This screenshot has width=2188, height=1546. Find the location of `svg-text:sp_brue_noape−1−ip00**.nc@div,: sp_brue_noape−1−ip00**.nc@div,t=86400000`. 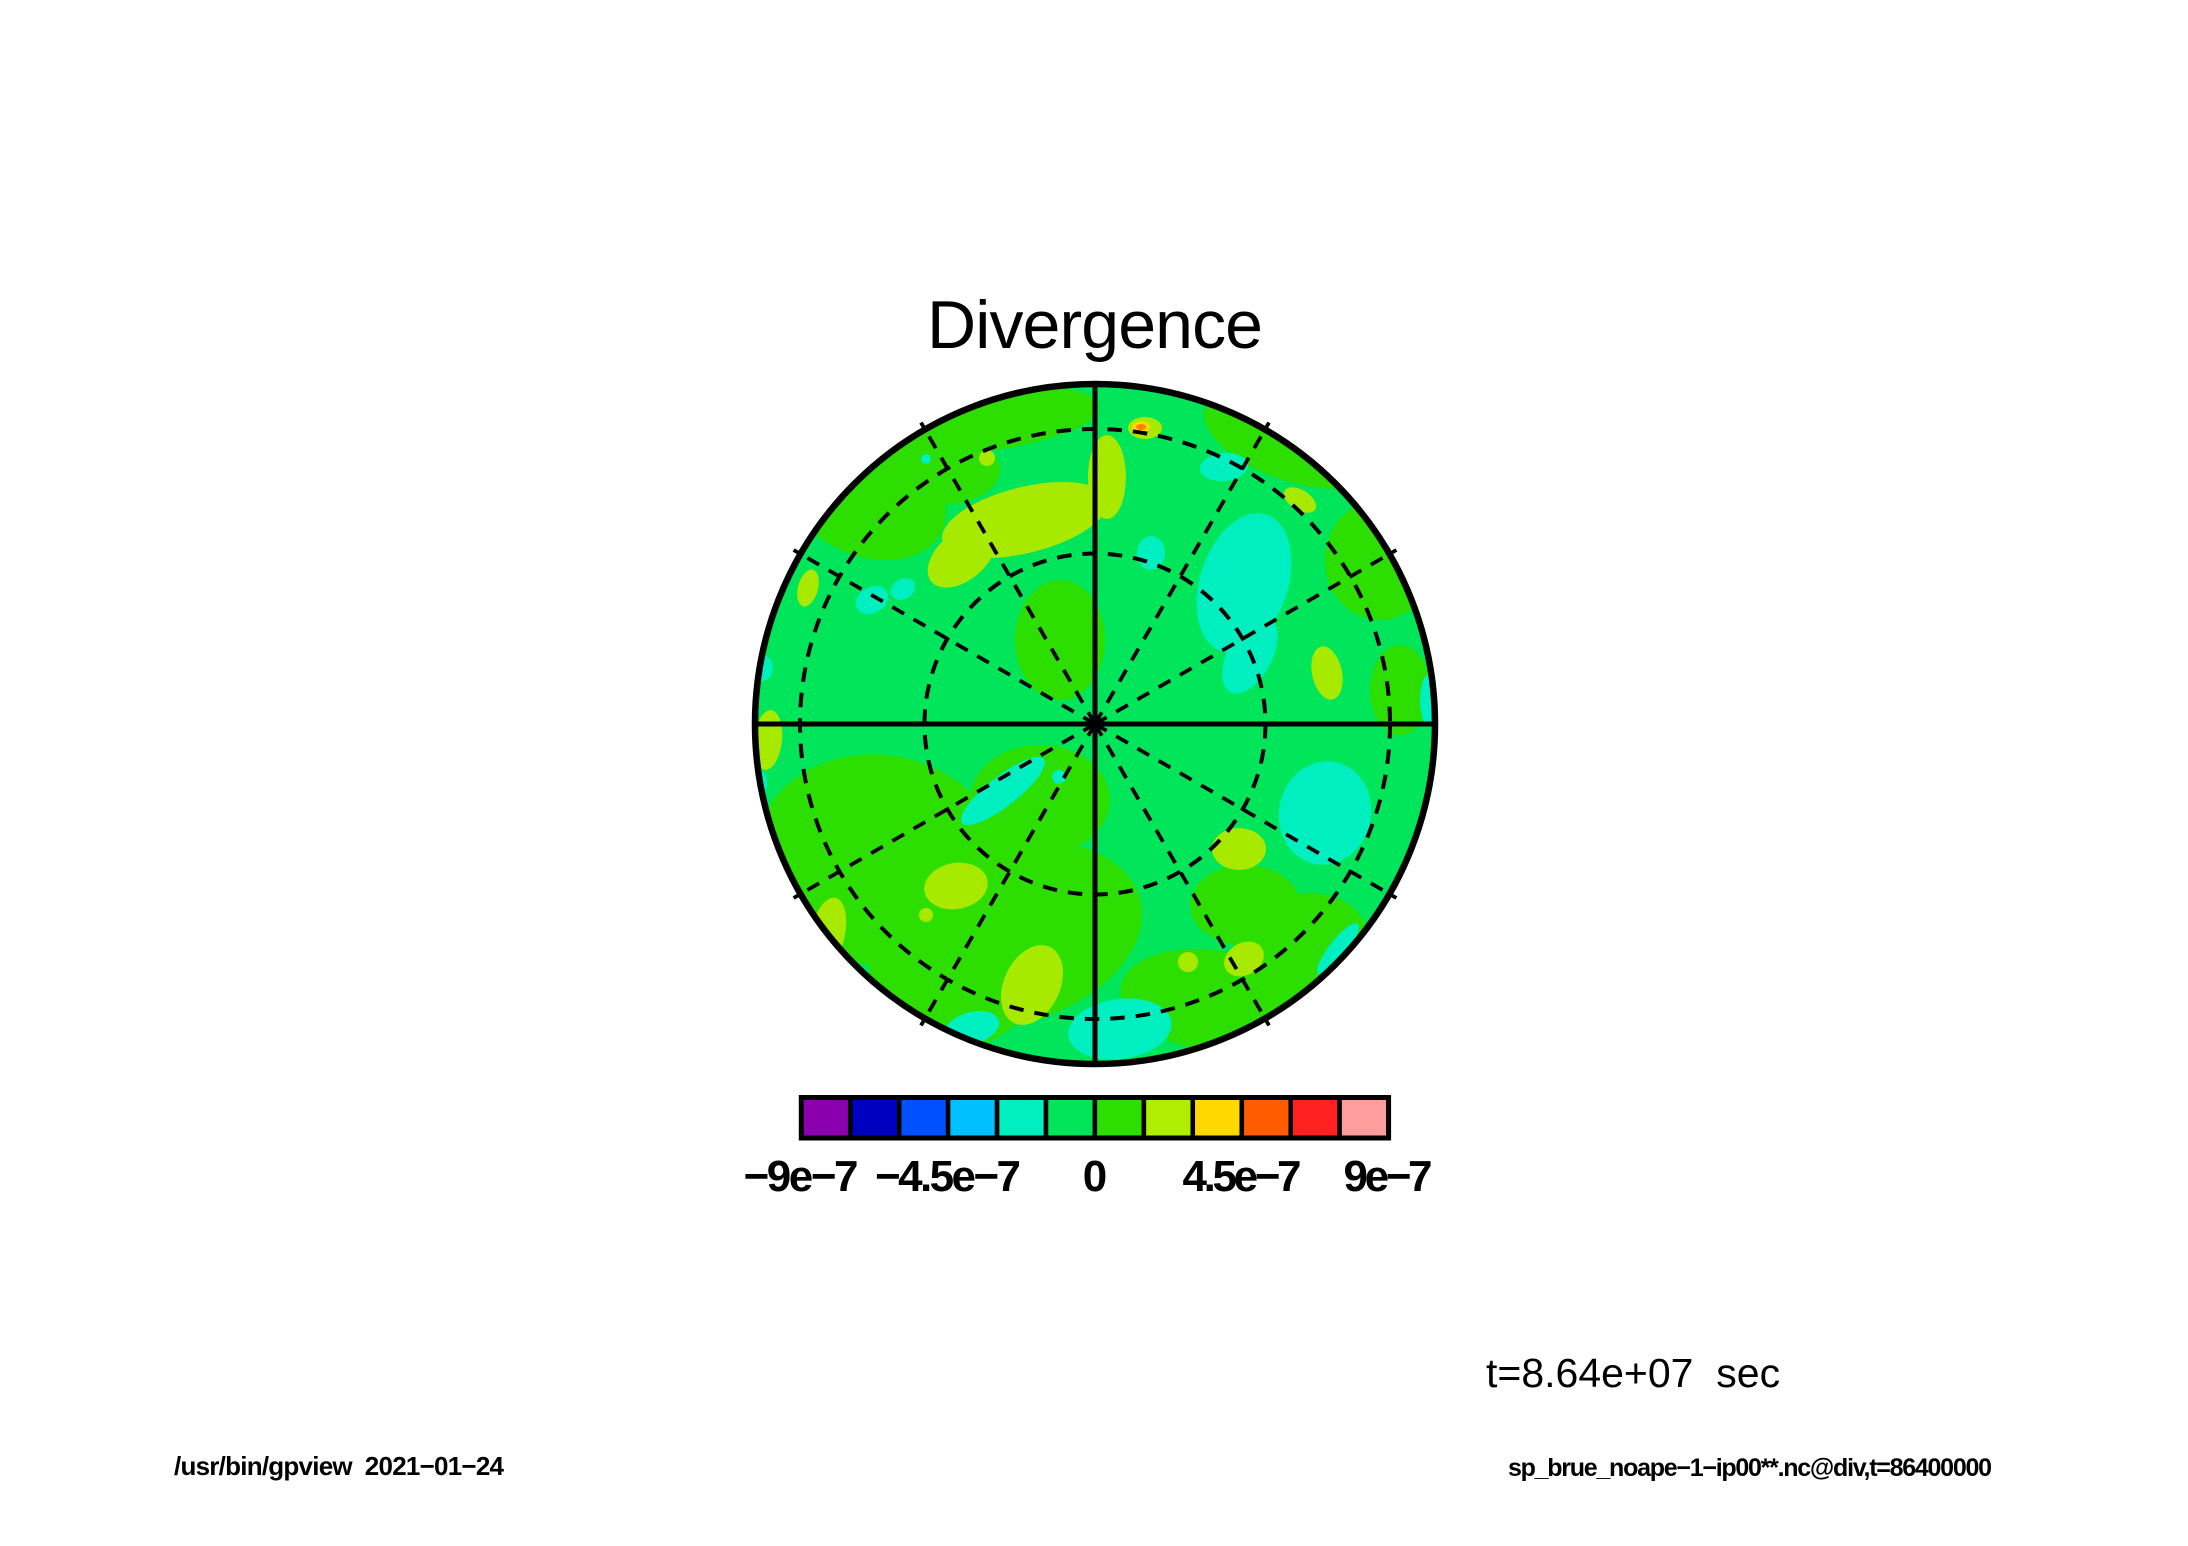

svg-text:sp_brue_noape−1−ip00**.nc@div,: sp_brue_noape−1−ip00**.nc@div,t=86400000 is located at coordinates (1750, 1468).